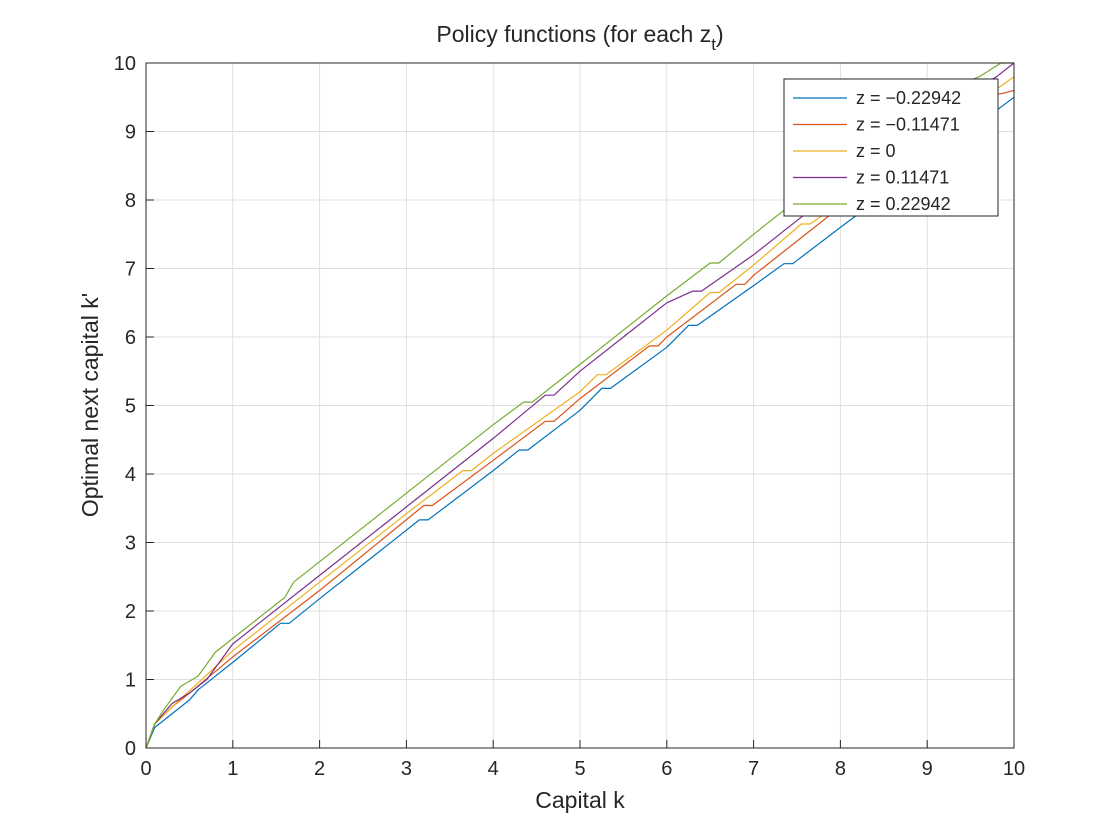 The width and height of the screenshot is (1120, 840). Describe the element at coordinates (1014, 769) in the screenshot. I see `x-tick-label: 10` at that location.